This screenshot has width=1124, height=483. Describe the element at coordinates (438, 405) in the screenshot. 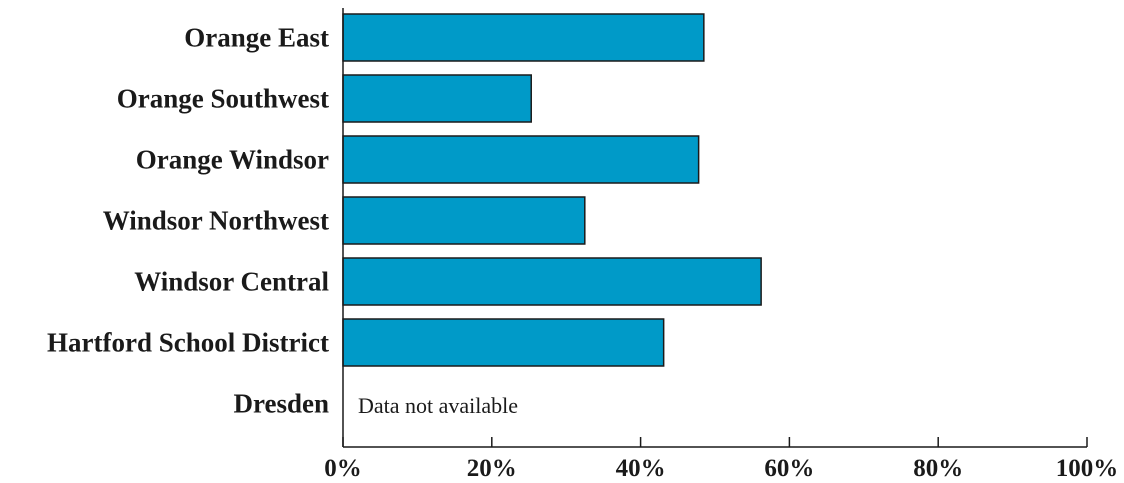

I see `data-not-available-label: Data not available` at that location.